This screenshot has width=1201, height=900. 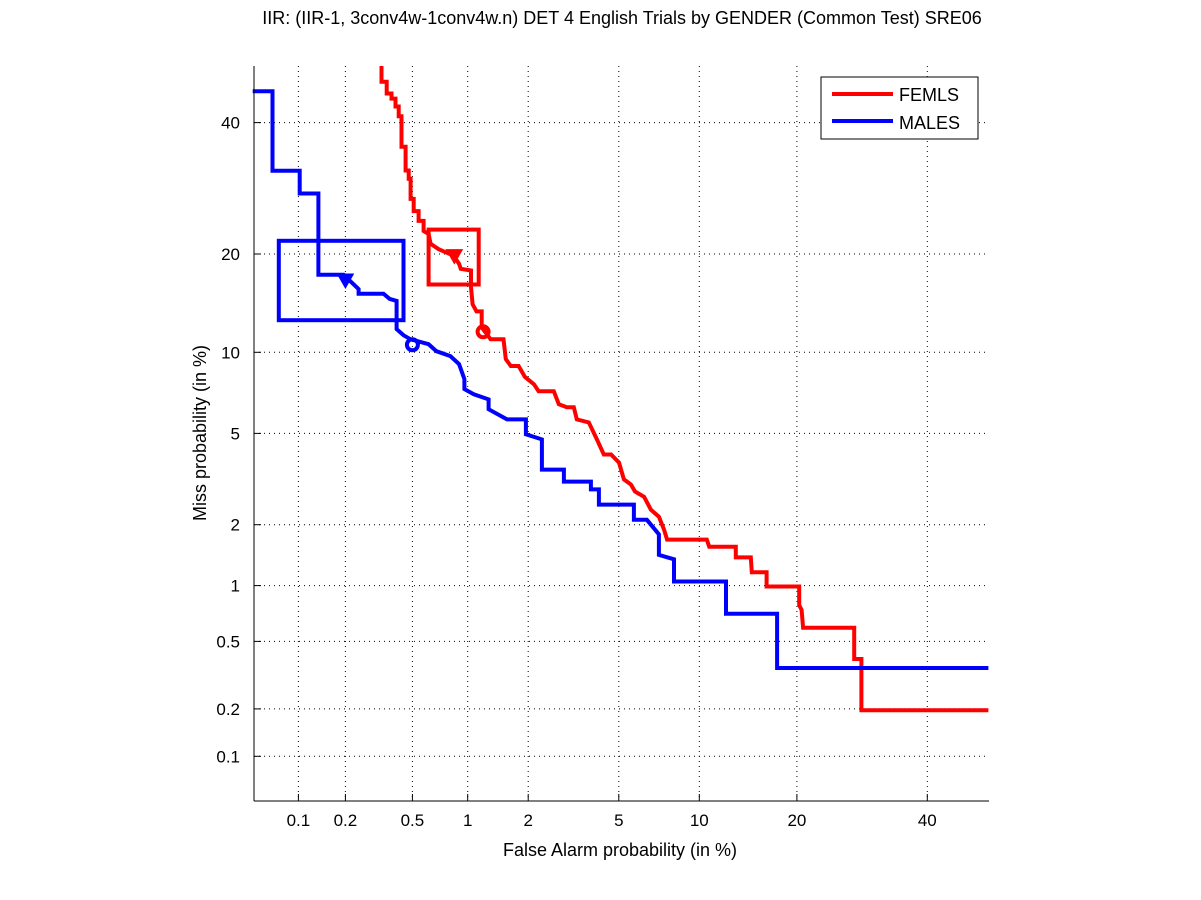 I want to click on legend: FEMLS MALES, so click(x=899, y=108).